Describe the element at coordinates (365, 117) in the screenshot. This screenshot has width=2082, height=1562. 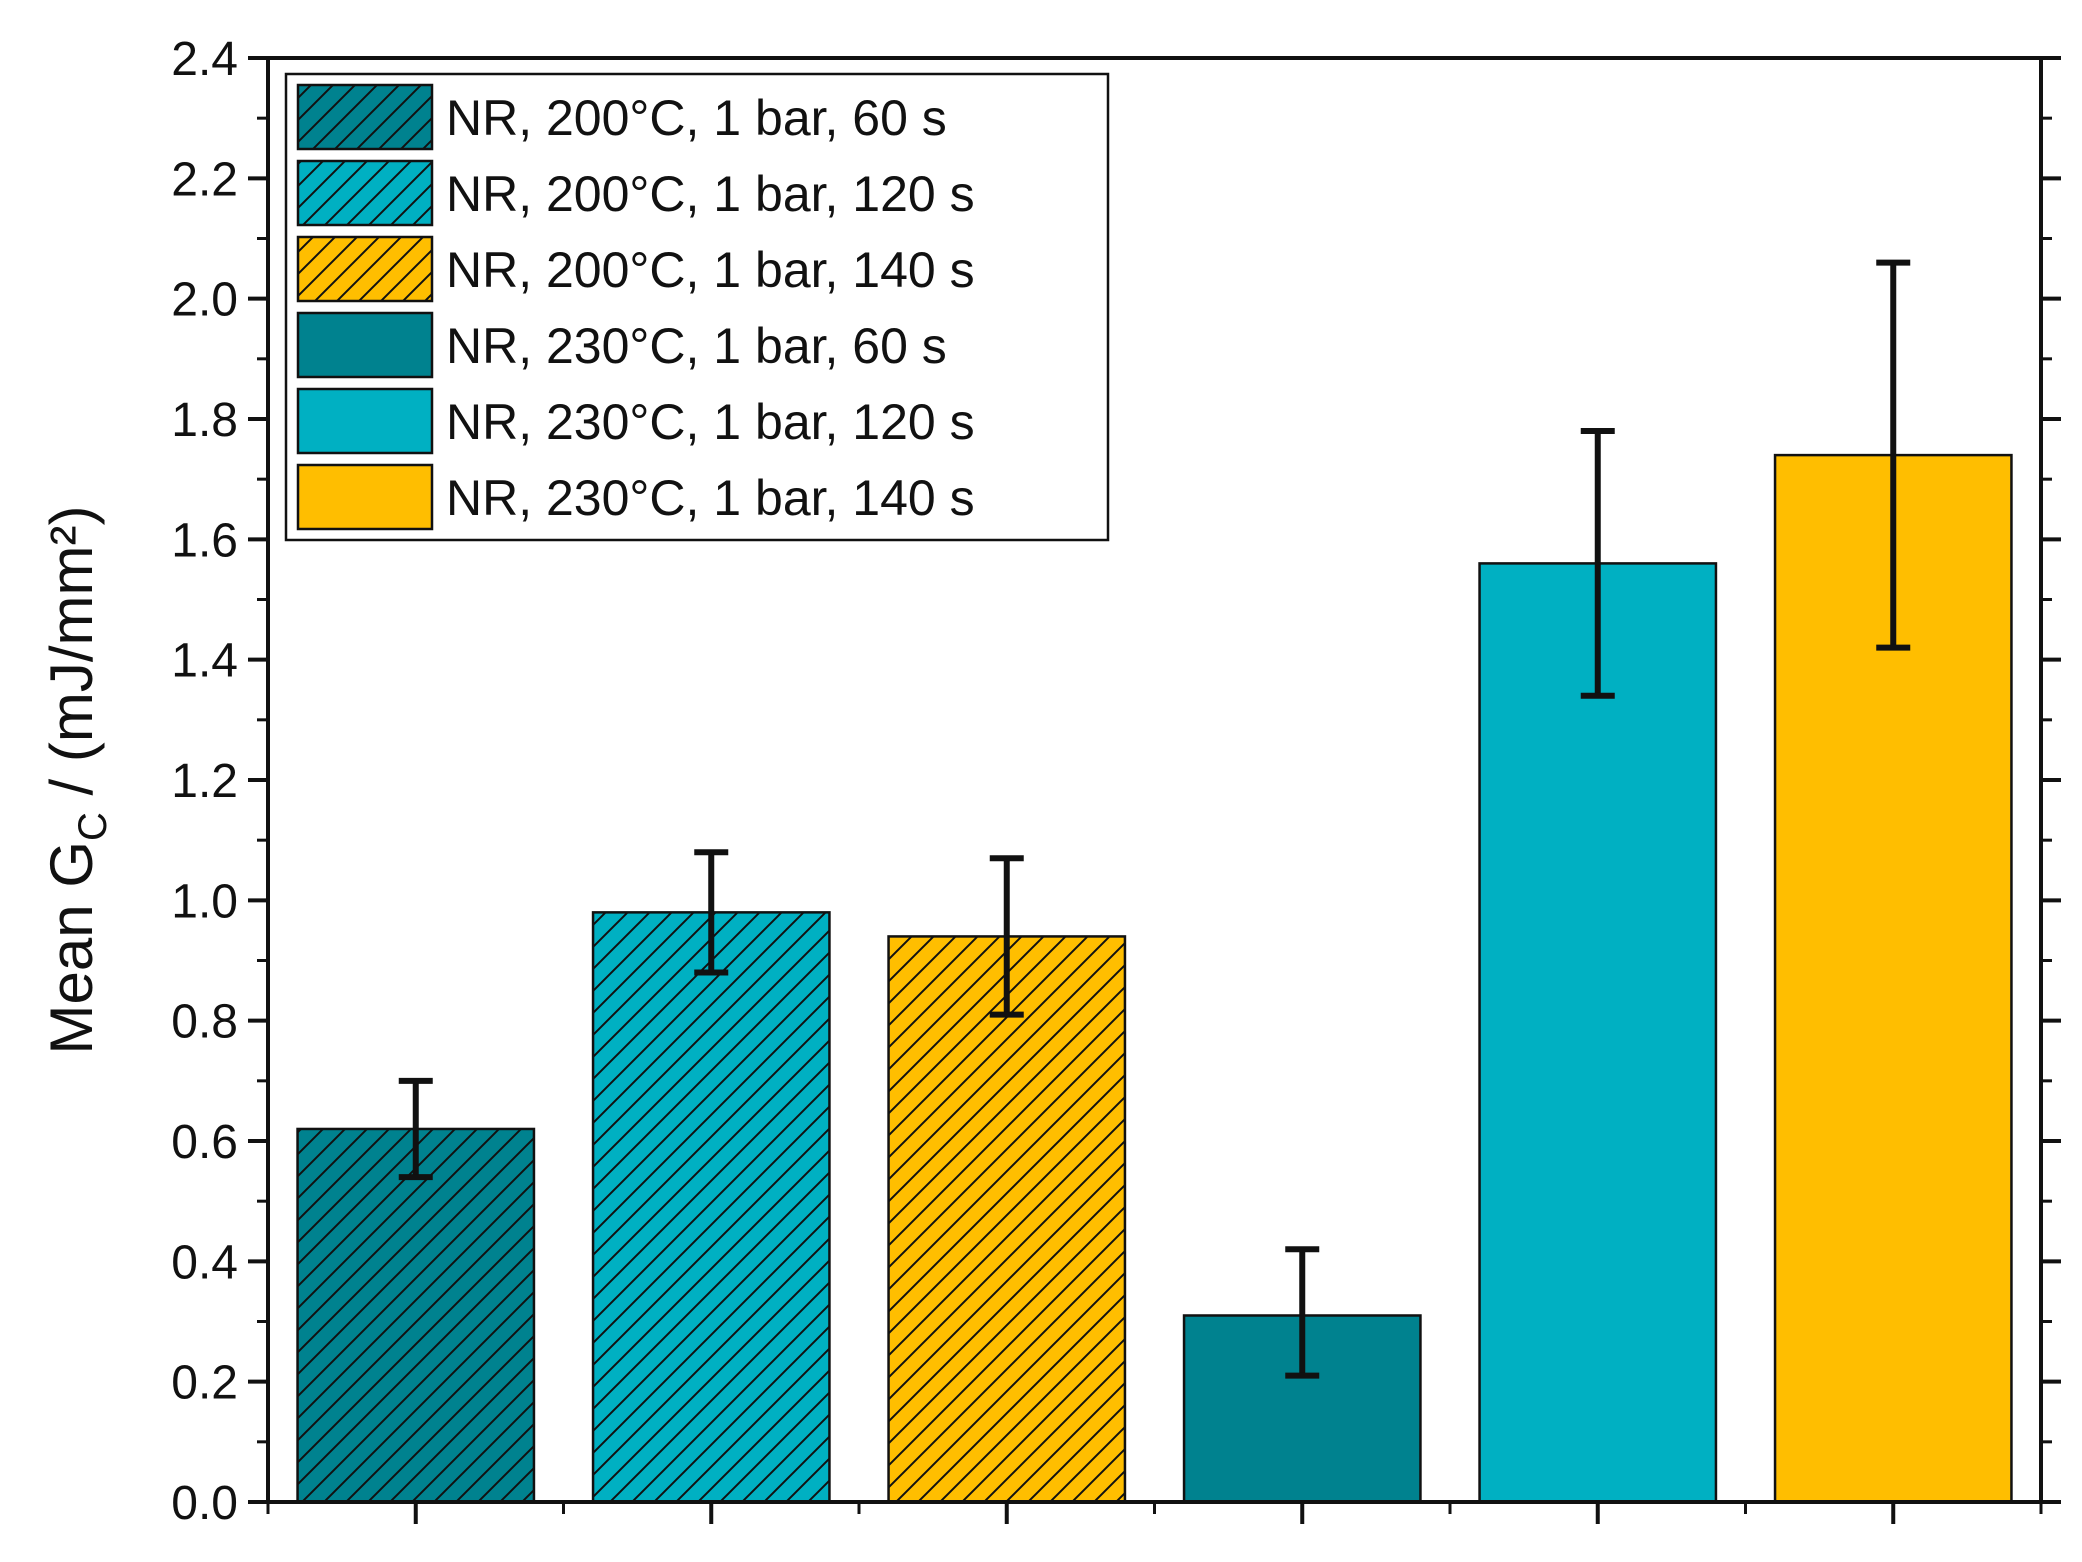
I see `legend-swatch-1-hatch` at that location.